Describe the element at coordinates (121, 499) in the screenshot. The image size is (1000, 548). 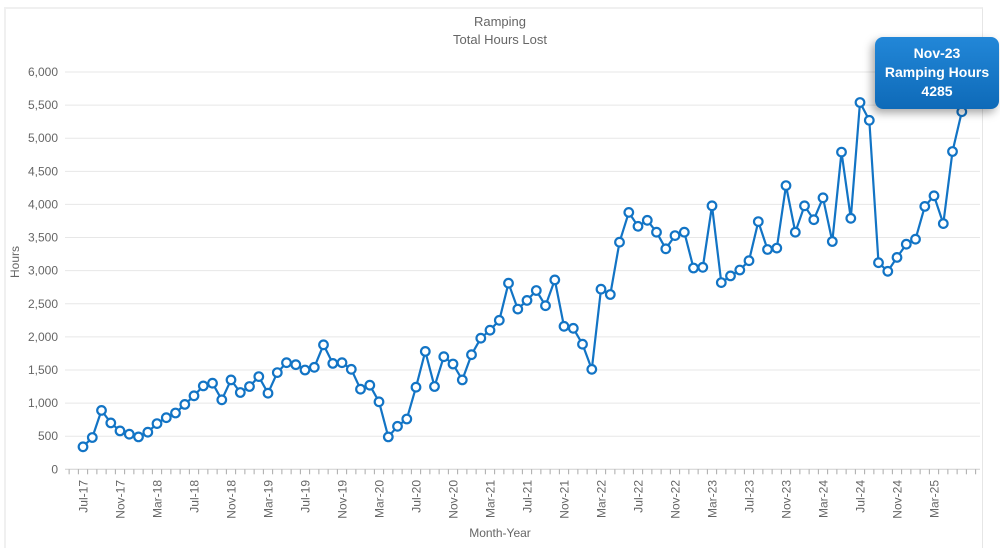
I see `x-category-label: Nov-17` at that location.